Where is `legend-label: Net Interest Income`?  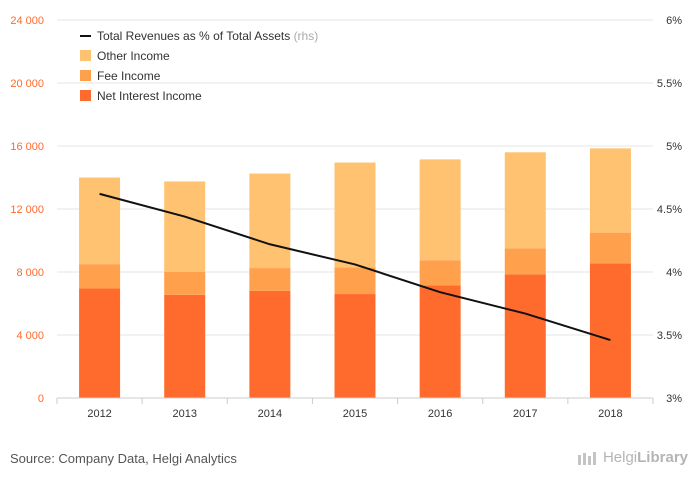
legend-label: Net Interest Income is located at coordinates (149, 96).